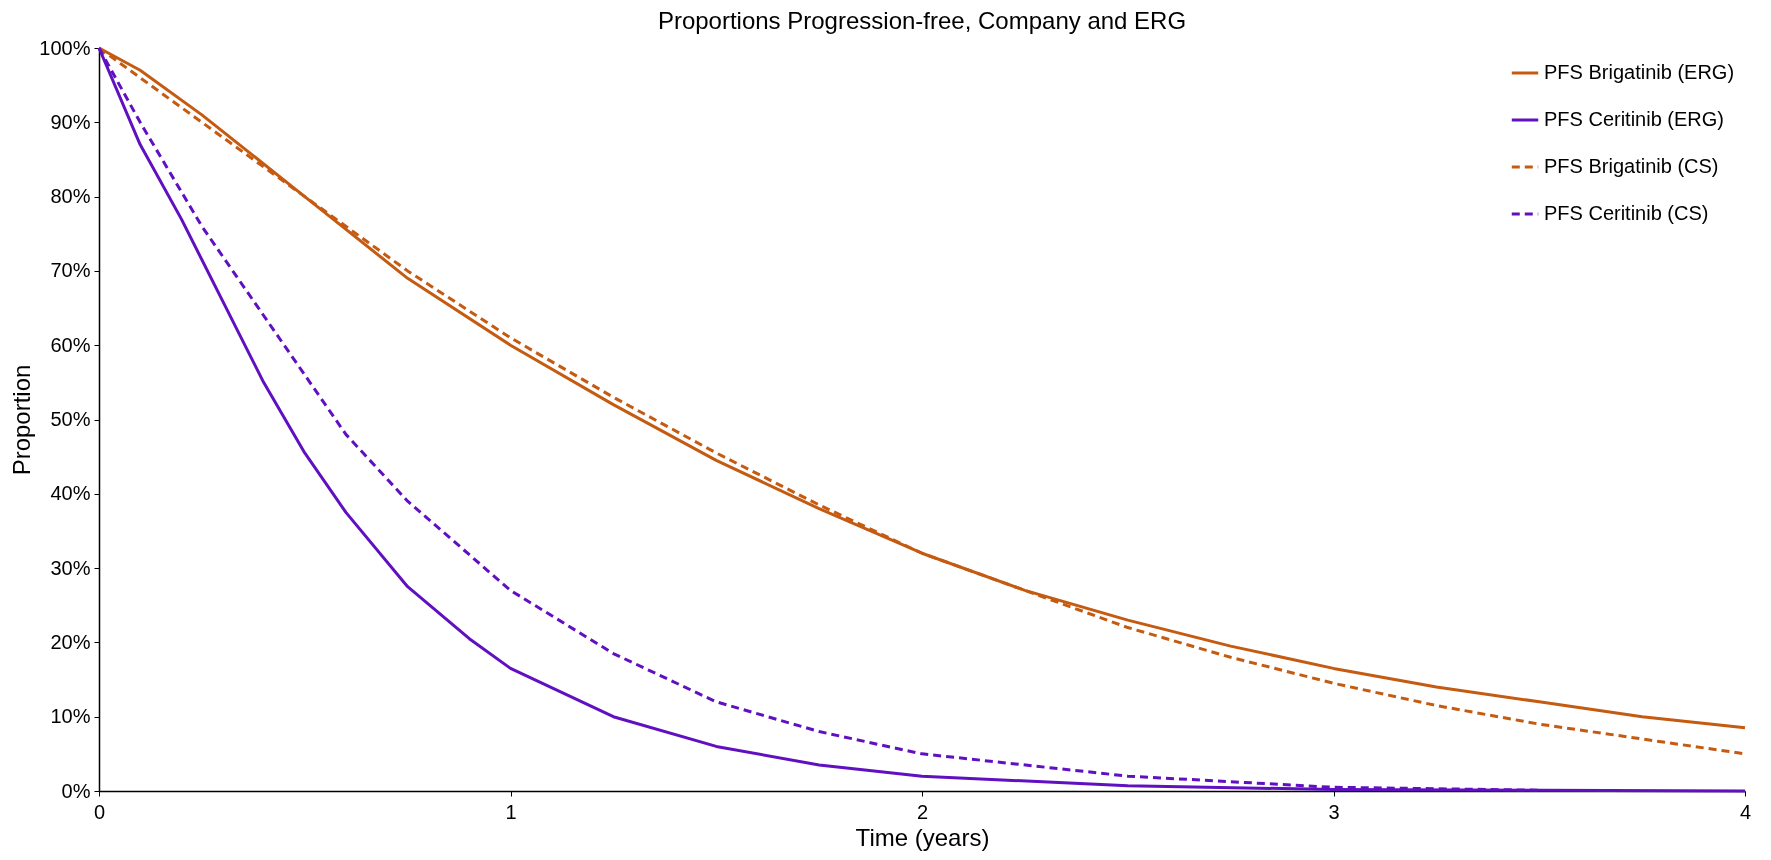 This screenshot has width=1771, height=860. Describe the element at coordinates (99, 811) in the screenshot. I see `x-tick-label: 0` at that location.